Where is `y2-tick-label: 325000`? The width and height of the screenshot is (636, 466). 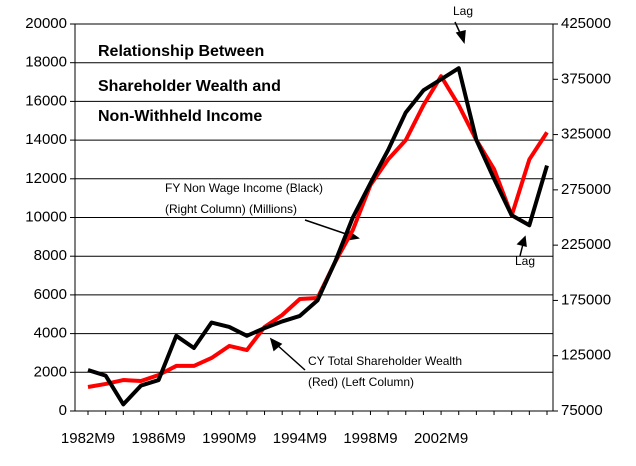
y2-tick-label: 325000 is located at coordinates (586, 134).